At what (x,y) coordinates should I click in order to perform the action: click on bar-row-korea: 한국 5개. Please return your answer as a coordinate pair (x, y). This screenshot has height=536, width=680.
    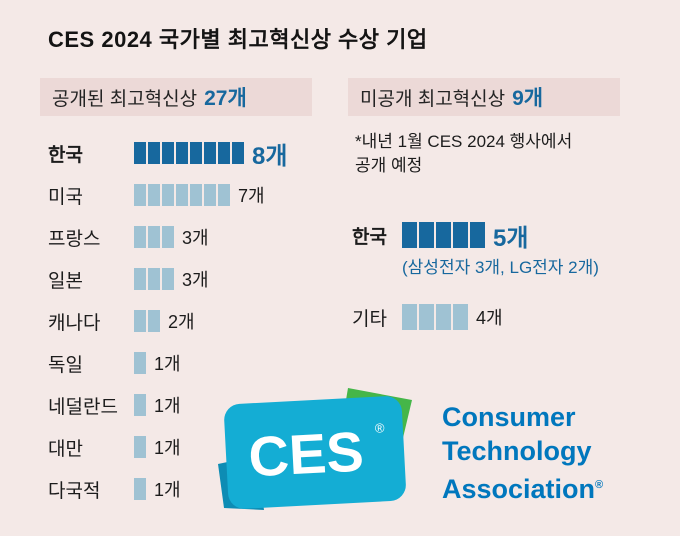
    Looking at the image, I should click on (475, 237).